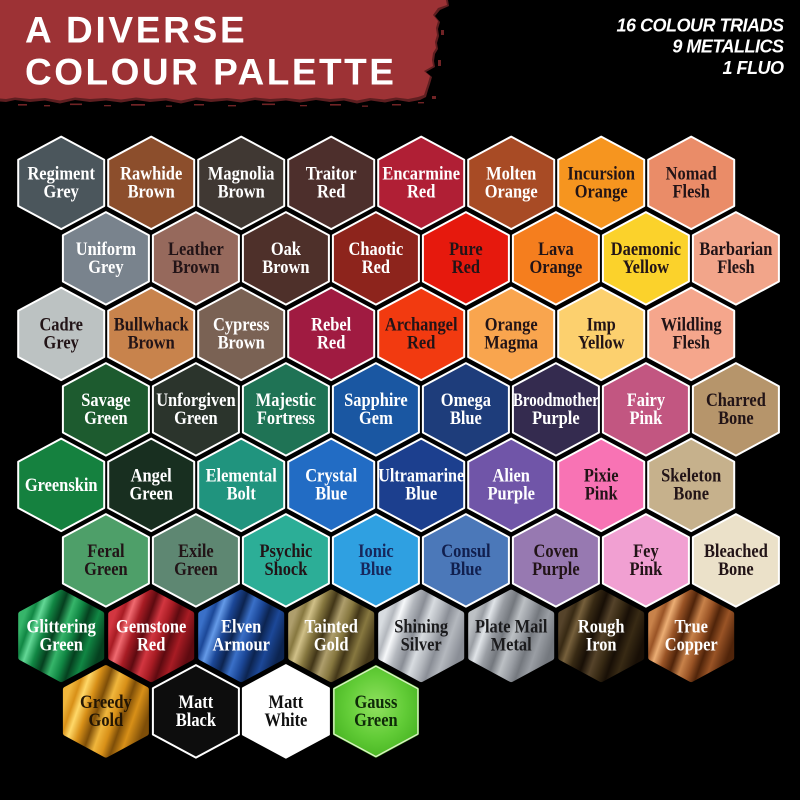  I want to click on svg-text: Nomad, so click(692, 175).